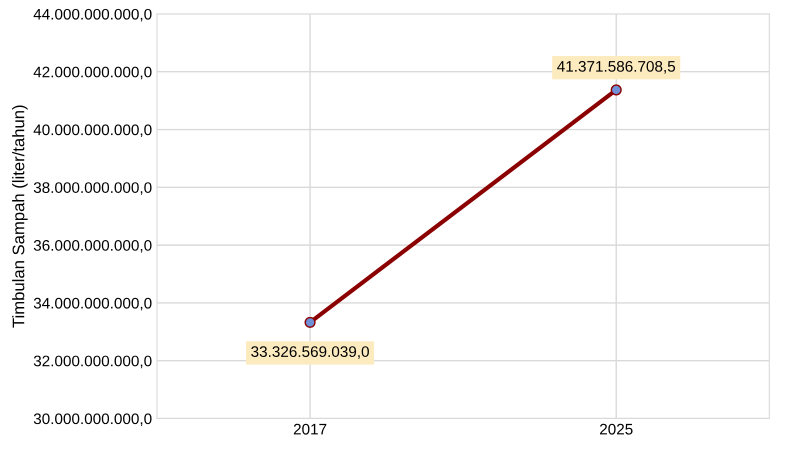  Describe the element at coordinates (93, 188) in the screenshot. I see `y-tick-label: 38.000.000.000,0` at that location.